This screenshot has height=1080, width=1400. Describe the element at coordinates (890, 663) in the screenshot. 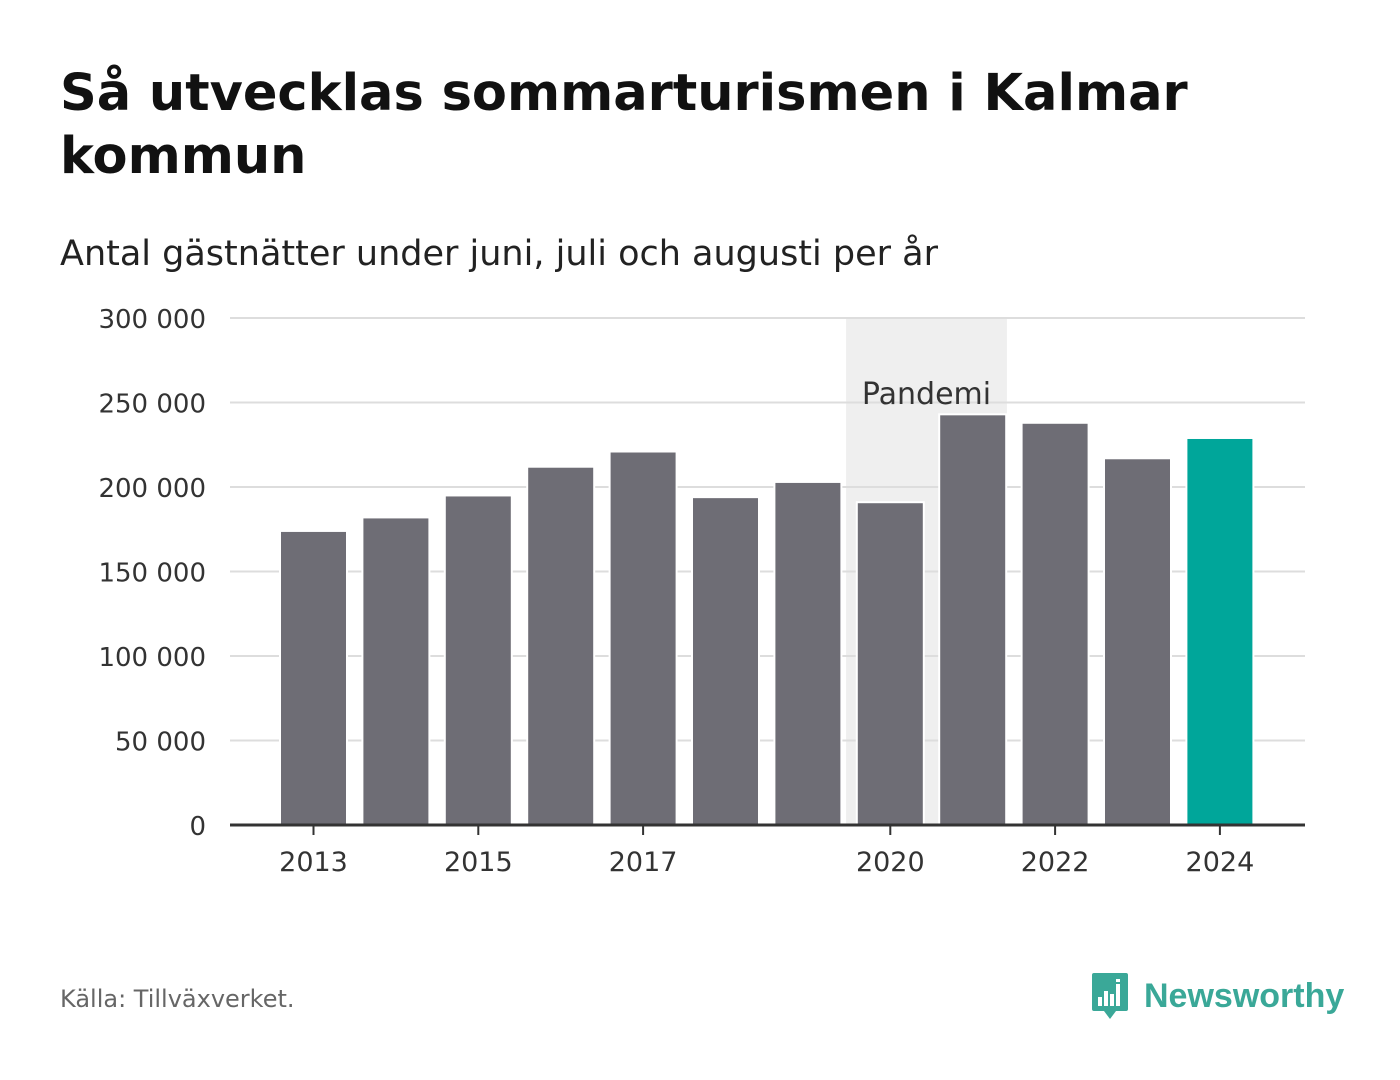

I see `bar-2020` at that location.